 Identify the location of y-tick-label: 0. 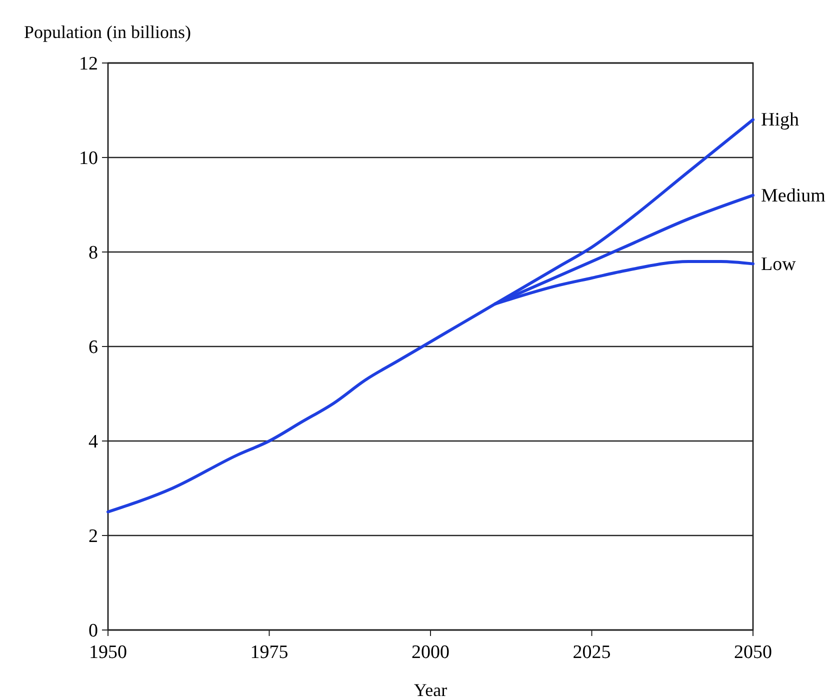
(93, 631).